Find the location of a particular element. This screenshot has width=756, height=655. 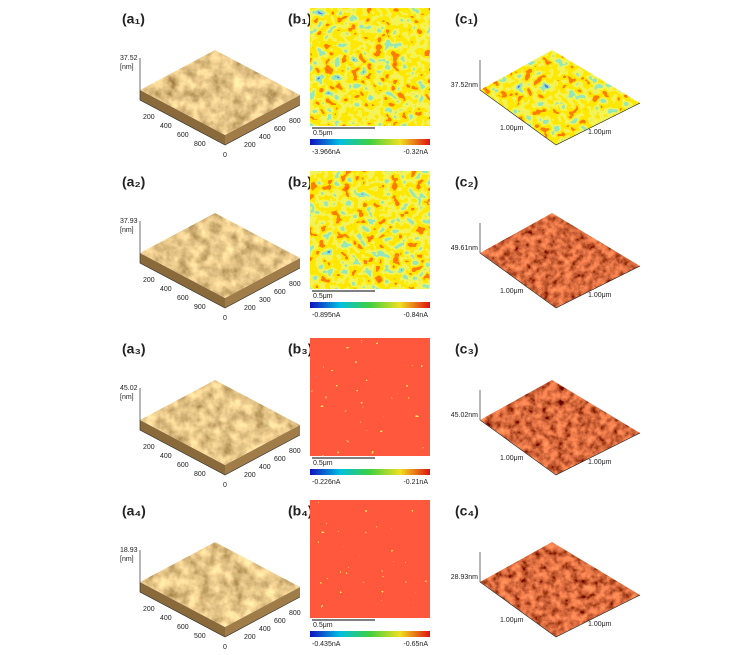

colorbar-max: -0.21nA is located at coordinates (415, 482).